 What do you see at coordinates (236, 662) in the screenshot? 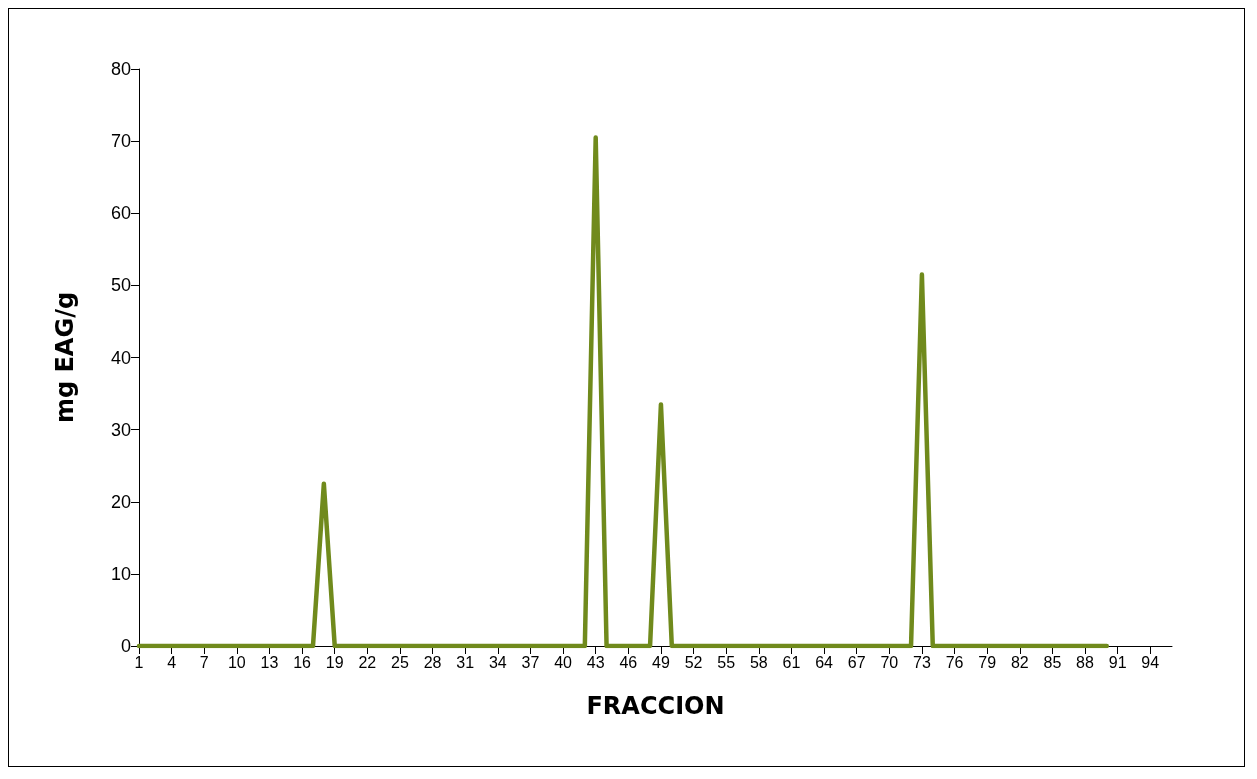
I see `x-tick-label: 10` at bounding box center [236, 662].